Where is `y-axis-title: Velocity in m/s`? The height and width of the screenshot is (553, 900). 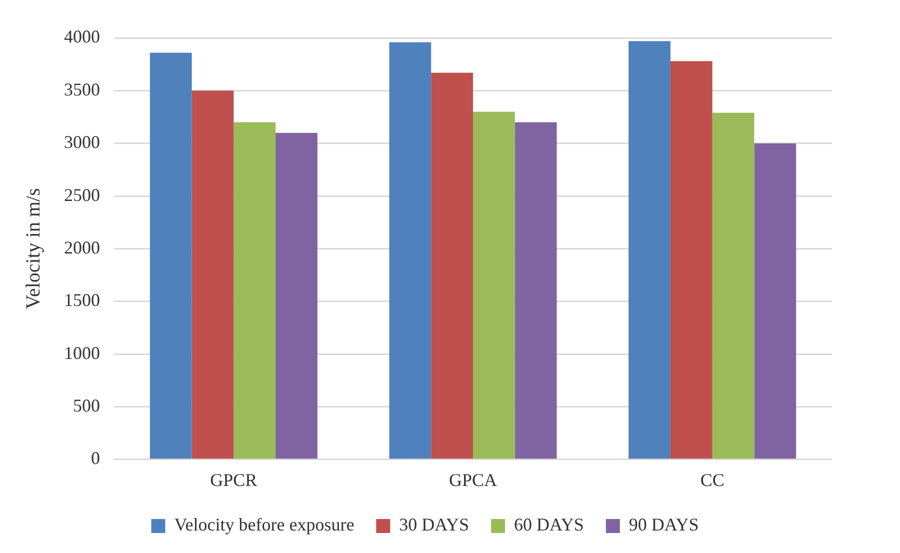
y-axis-title: Velocity in m/s is located at coordinates (33, 249).